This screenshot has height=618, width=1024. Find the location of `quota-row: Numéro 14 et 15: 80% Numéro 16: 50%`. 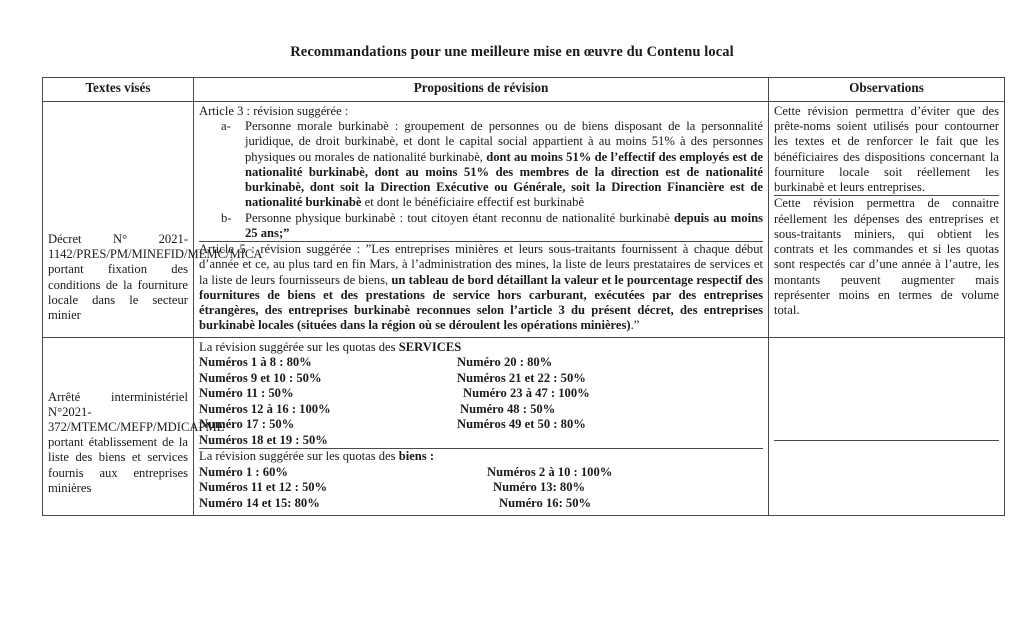

quota-row: Numéro 14 et 15: 80% Numéro 16: 50% is located at coordinates (481, 504).